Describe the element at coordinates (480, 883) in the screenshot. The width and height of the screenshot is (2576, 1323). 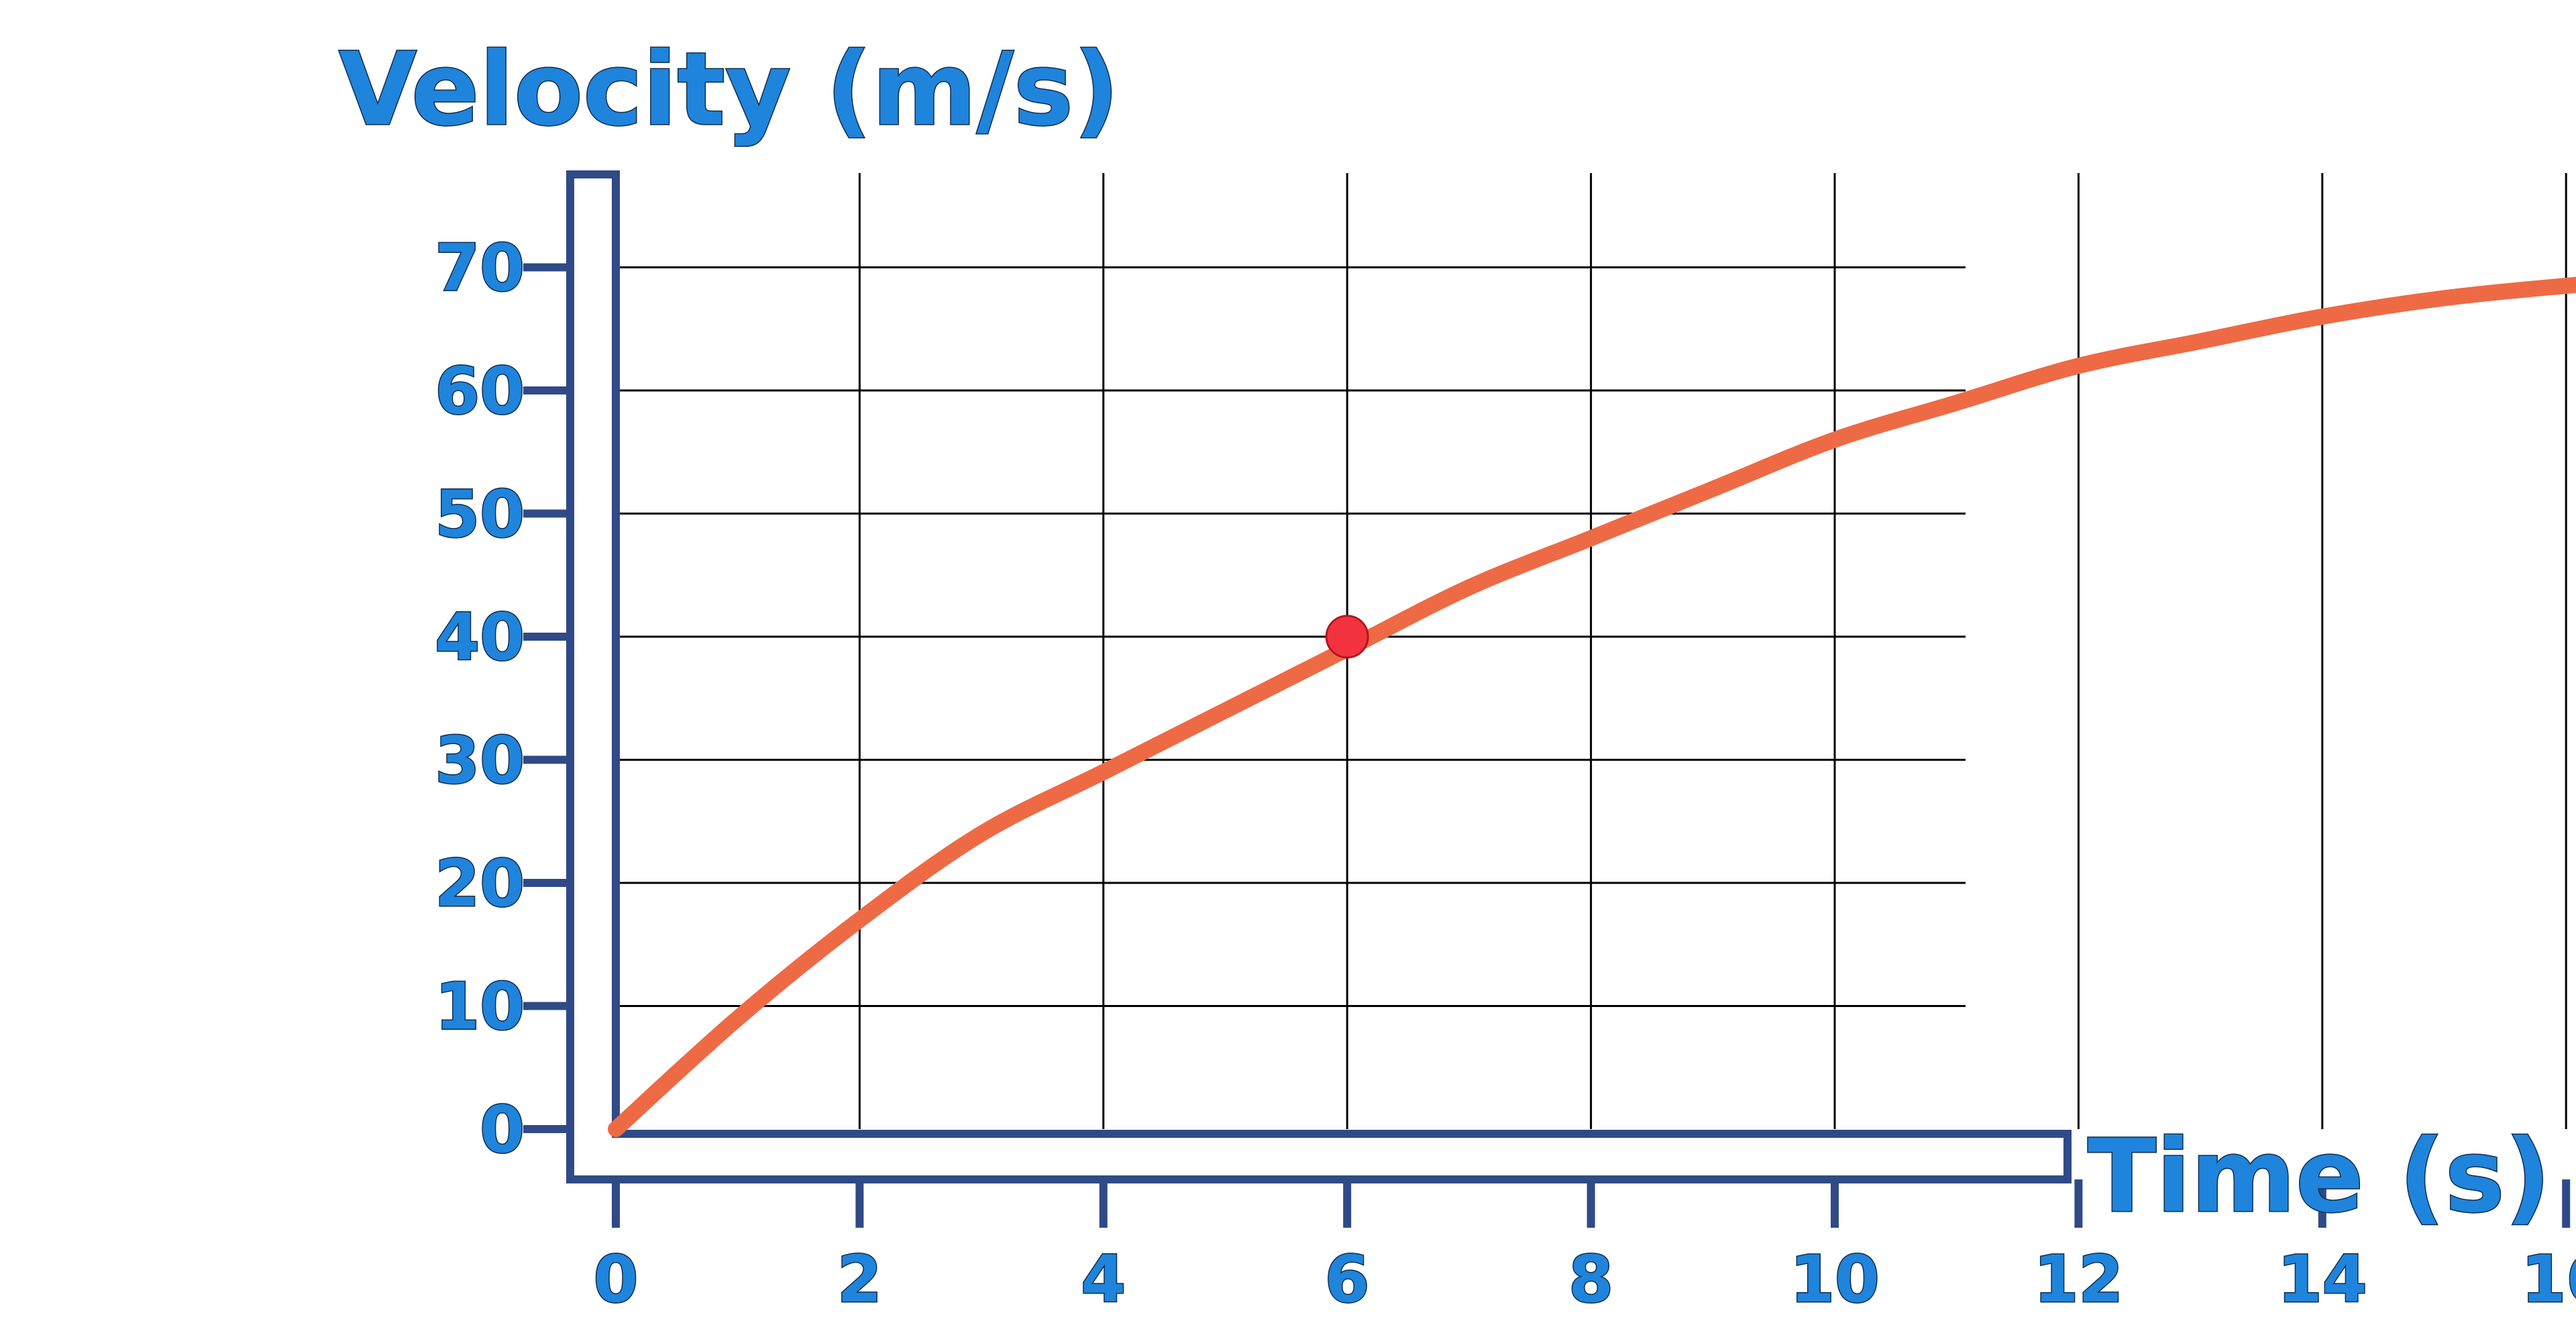
I see `y-tick-label: 20` at that location.